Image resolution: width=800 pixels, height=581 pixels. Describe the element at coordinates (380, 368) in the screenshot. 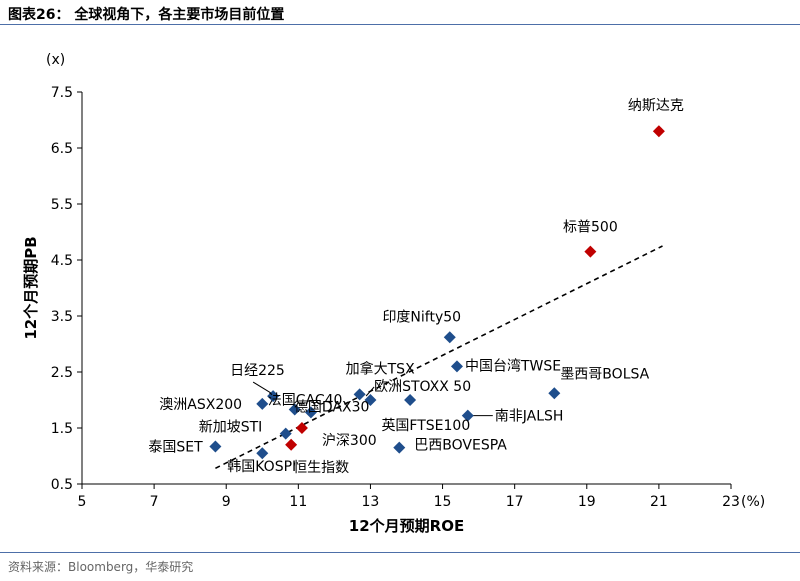

I see `data-label: 加拿大TSX` at that location.